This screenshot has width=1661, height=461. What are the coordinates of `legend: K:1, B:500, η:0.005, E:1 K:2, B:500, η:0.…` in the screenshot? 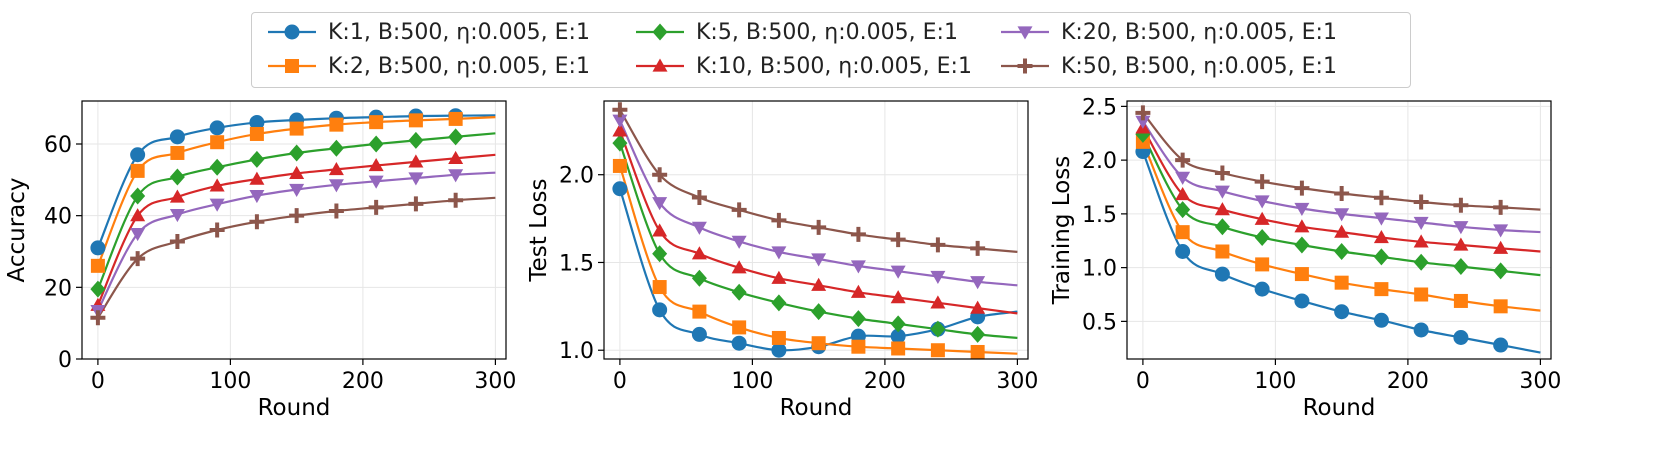 It's located at (831, 50).